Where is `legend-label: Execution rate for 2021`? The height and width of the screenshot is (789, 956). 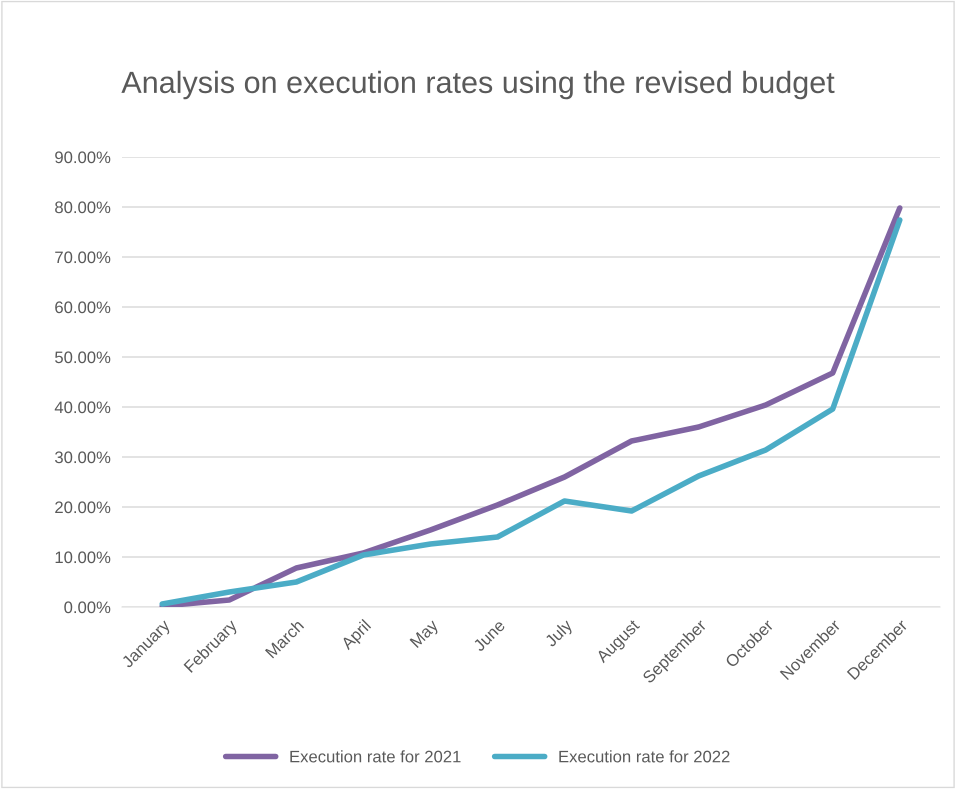
legend-label: Execution rate for 2021 is located at coordinates (375, 756).